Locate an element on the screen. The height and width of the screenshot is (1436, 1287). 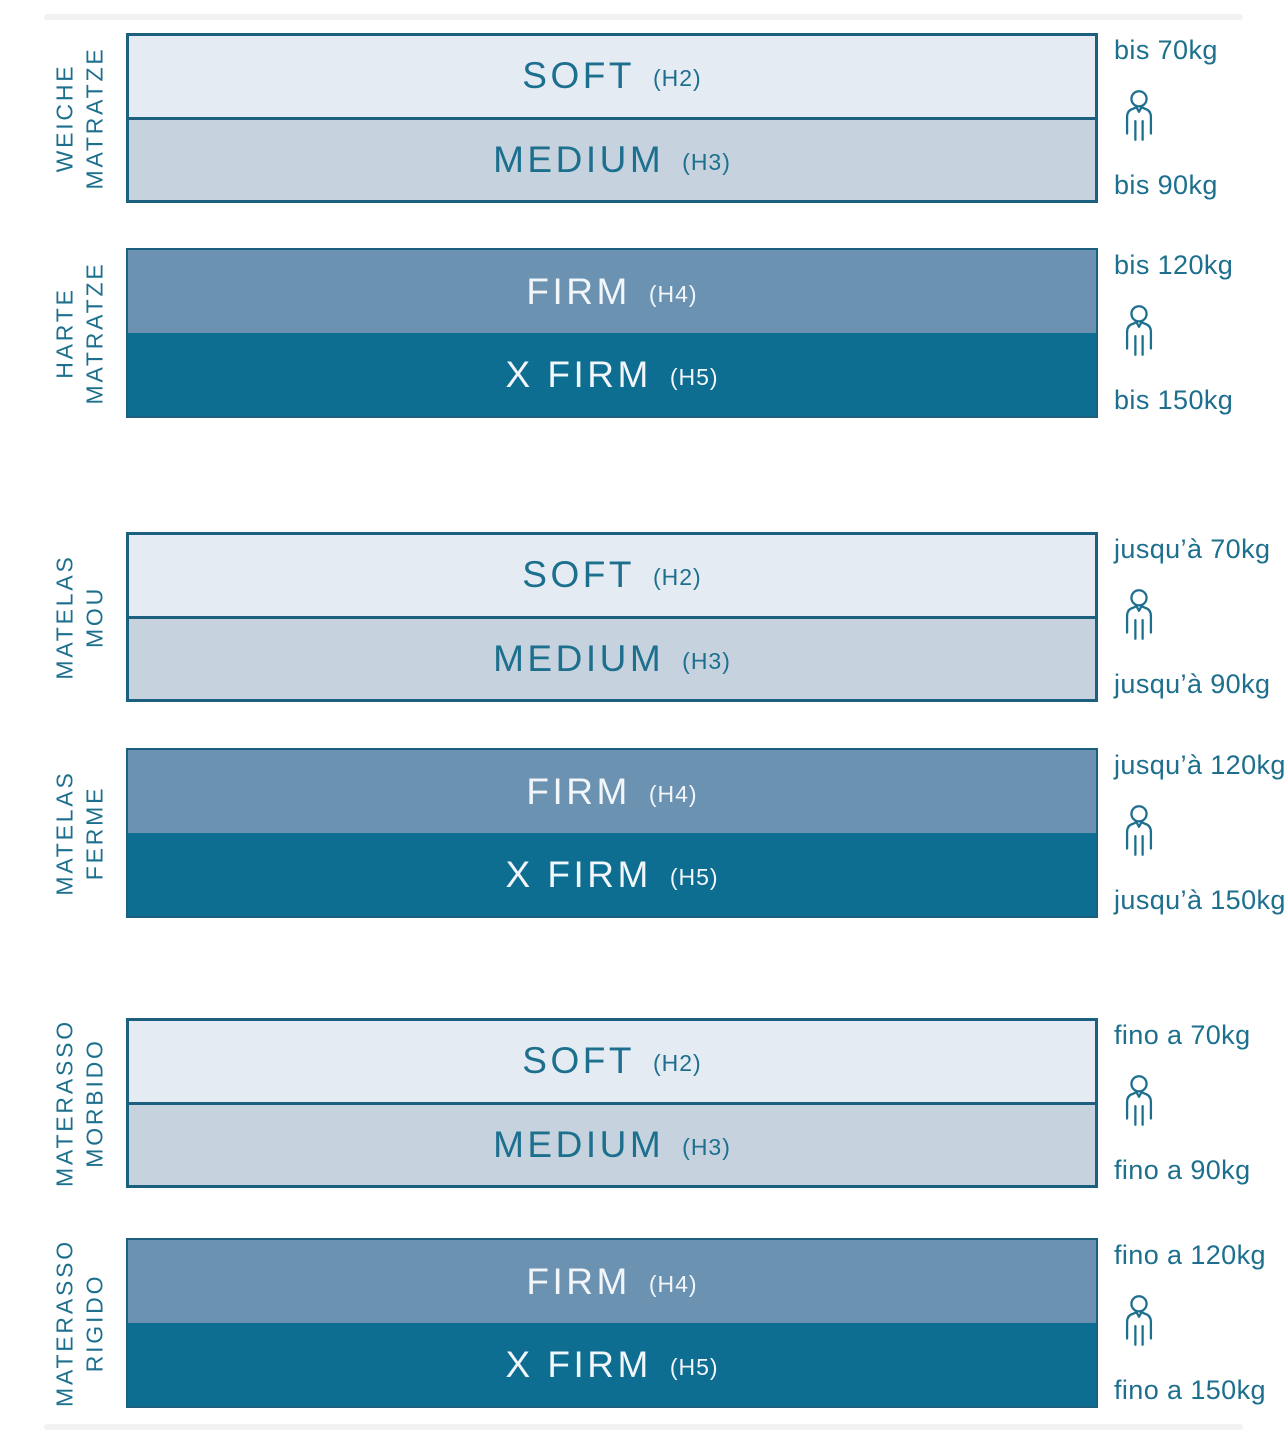
weight-label-bottom: fino a 90kg is located at coordinates (1182, 1170).